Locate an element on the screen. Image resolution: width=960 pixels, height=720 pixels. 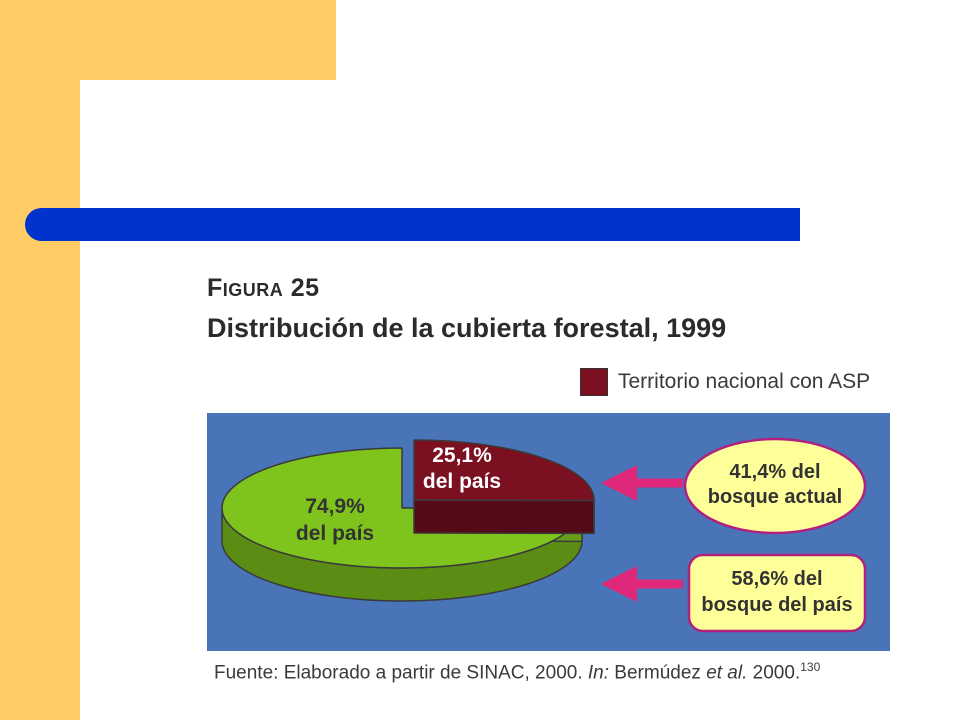
figure-number: Figura 25 is located at coordinates (263, 288).